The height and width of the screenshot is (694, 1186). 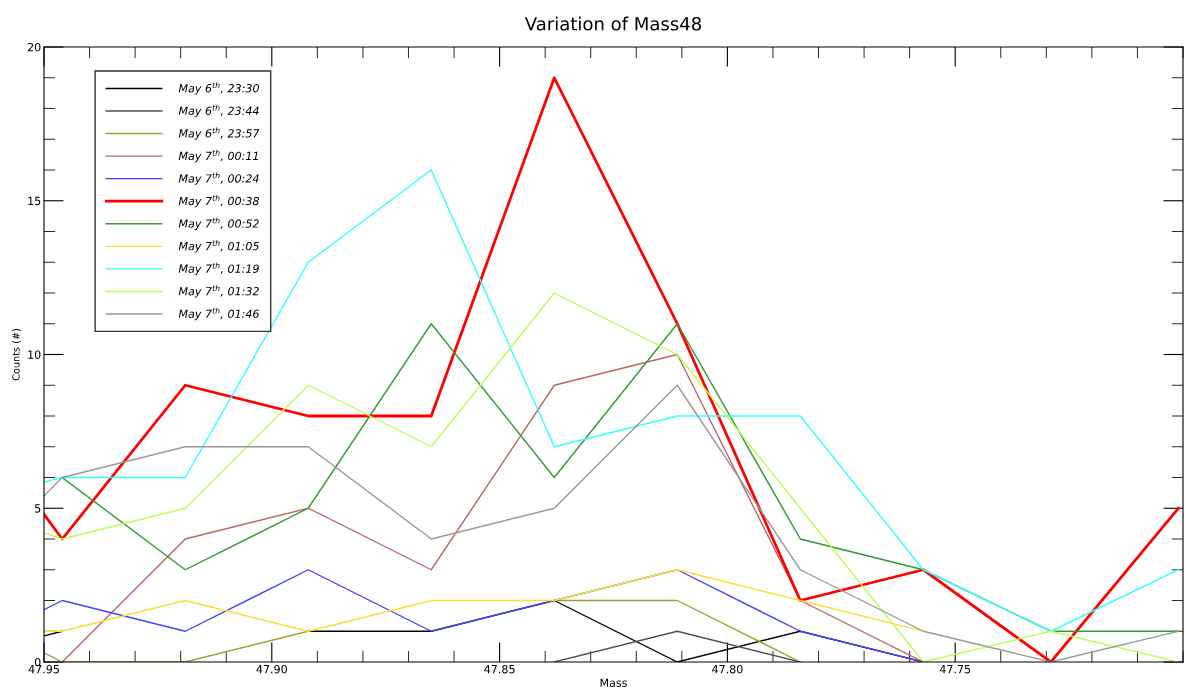 What do you see at coordinates (38, 508) in the screenshot?
I see `y-tick-label: 5` at bounding box center [38, 508].